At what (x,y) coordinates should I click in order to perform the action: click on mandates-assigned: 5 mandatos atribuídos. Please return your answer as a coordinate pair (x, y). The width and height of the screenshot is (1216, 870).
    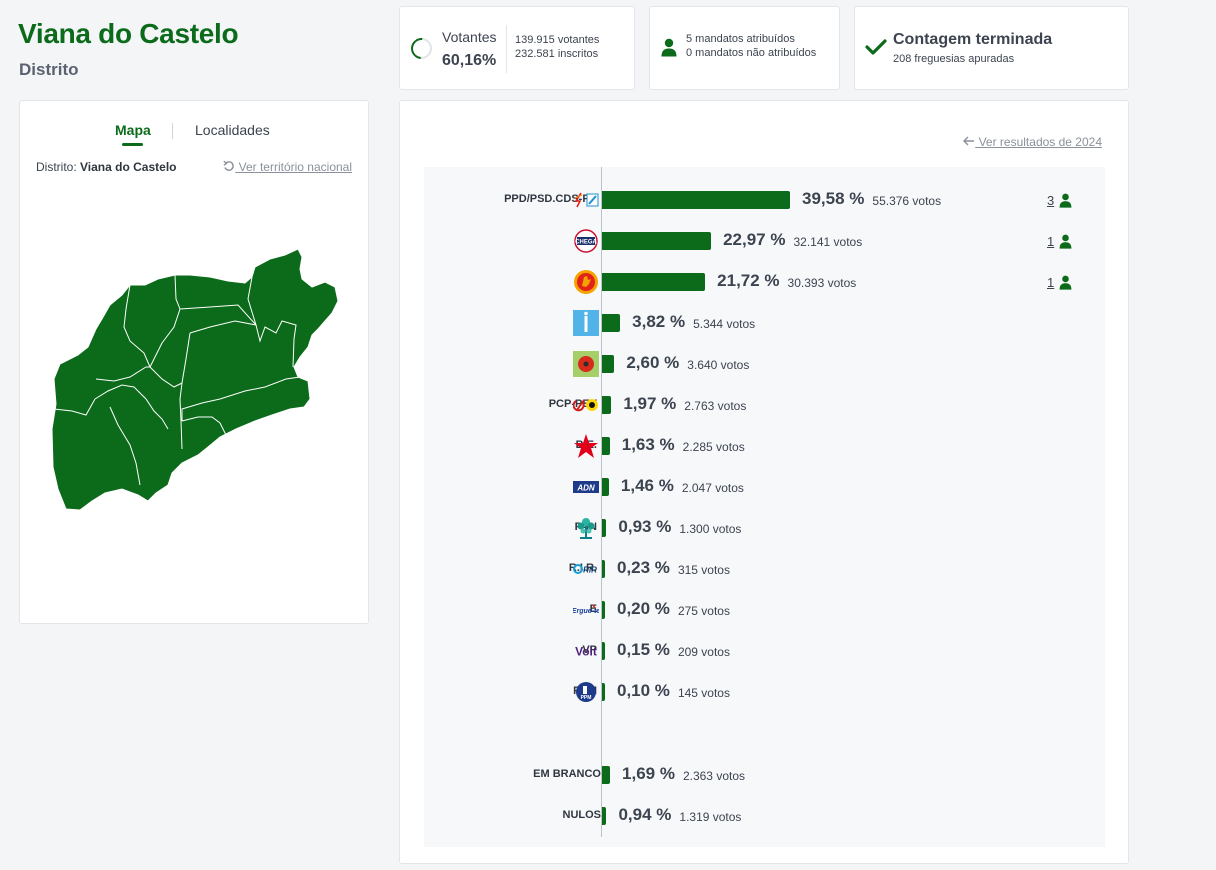
    Looking at the image, I should click on (740, 39).